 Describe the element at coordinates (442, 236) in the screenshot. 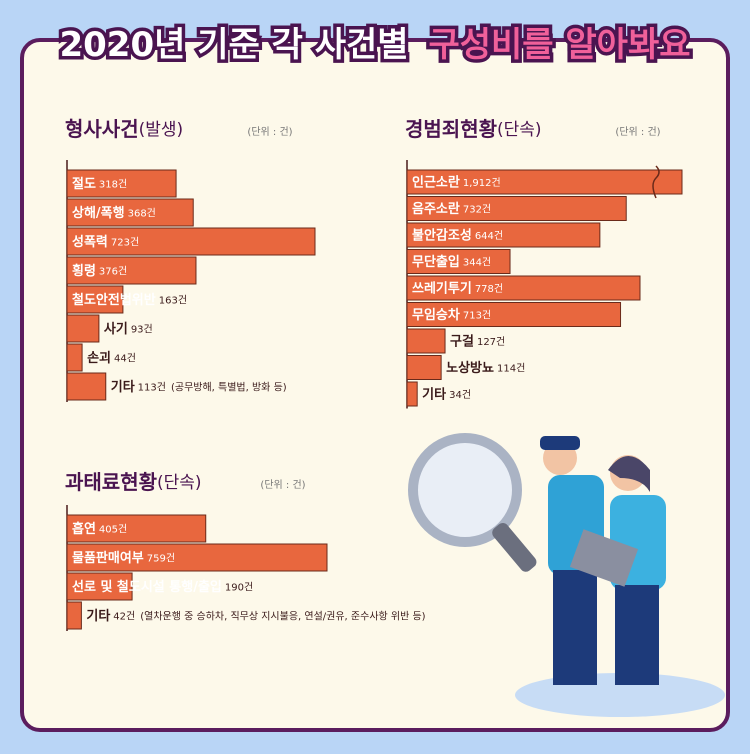

I see `category-label: 불안감조성` at that location.